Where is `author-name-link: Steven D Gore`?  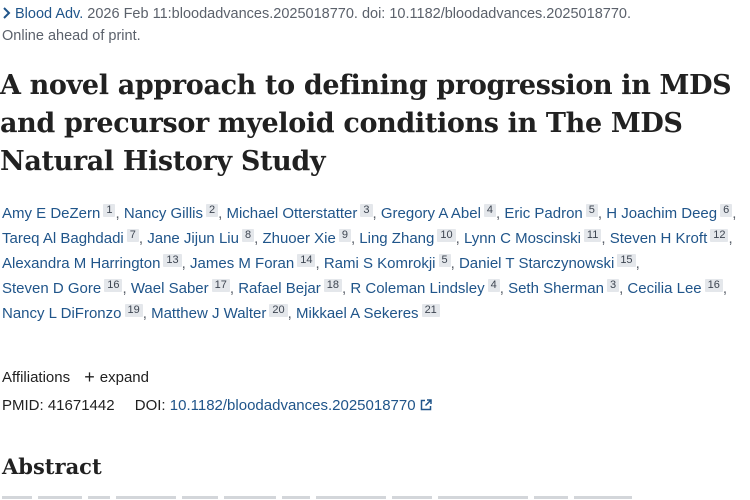
author-name-link: Steven D Gore is located at coordinates (52, 288).